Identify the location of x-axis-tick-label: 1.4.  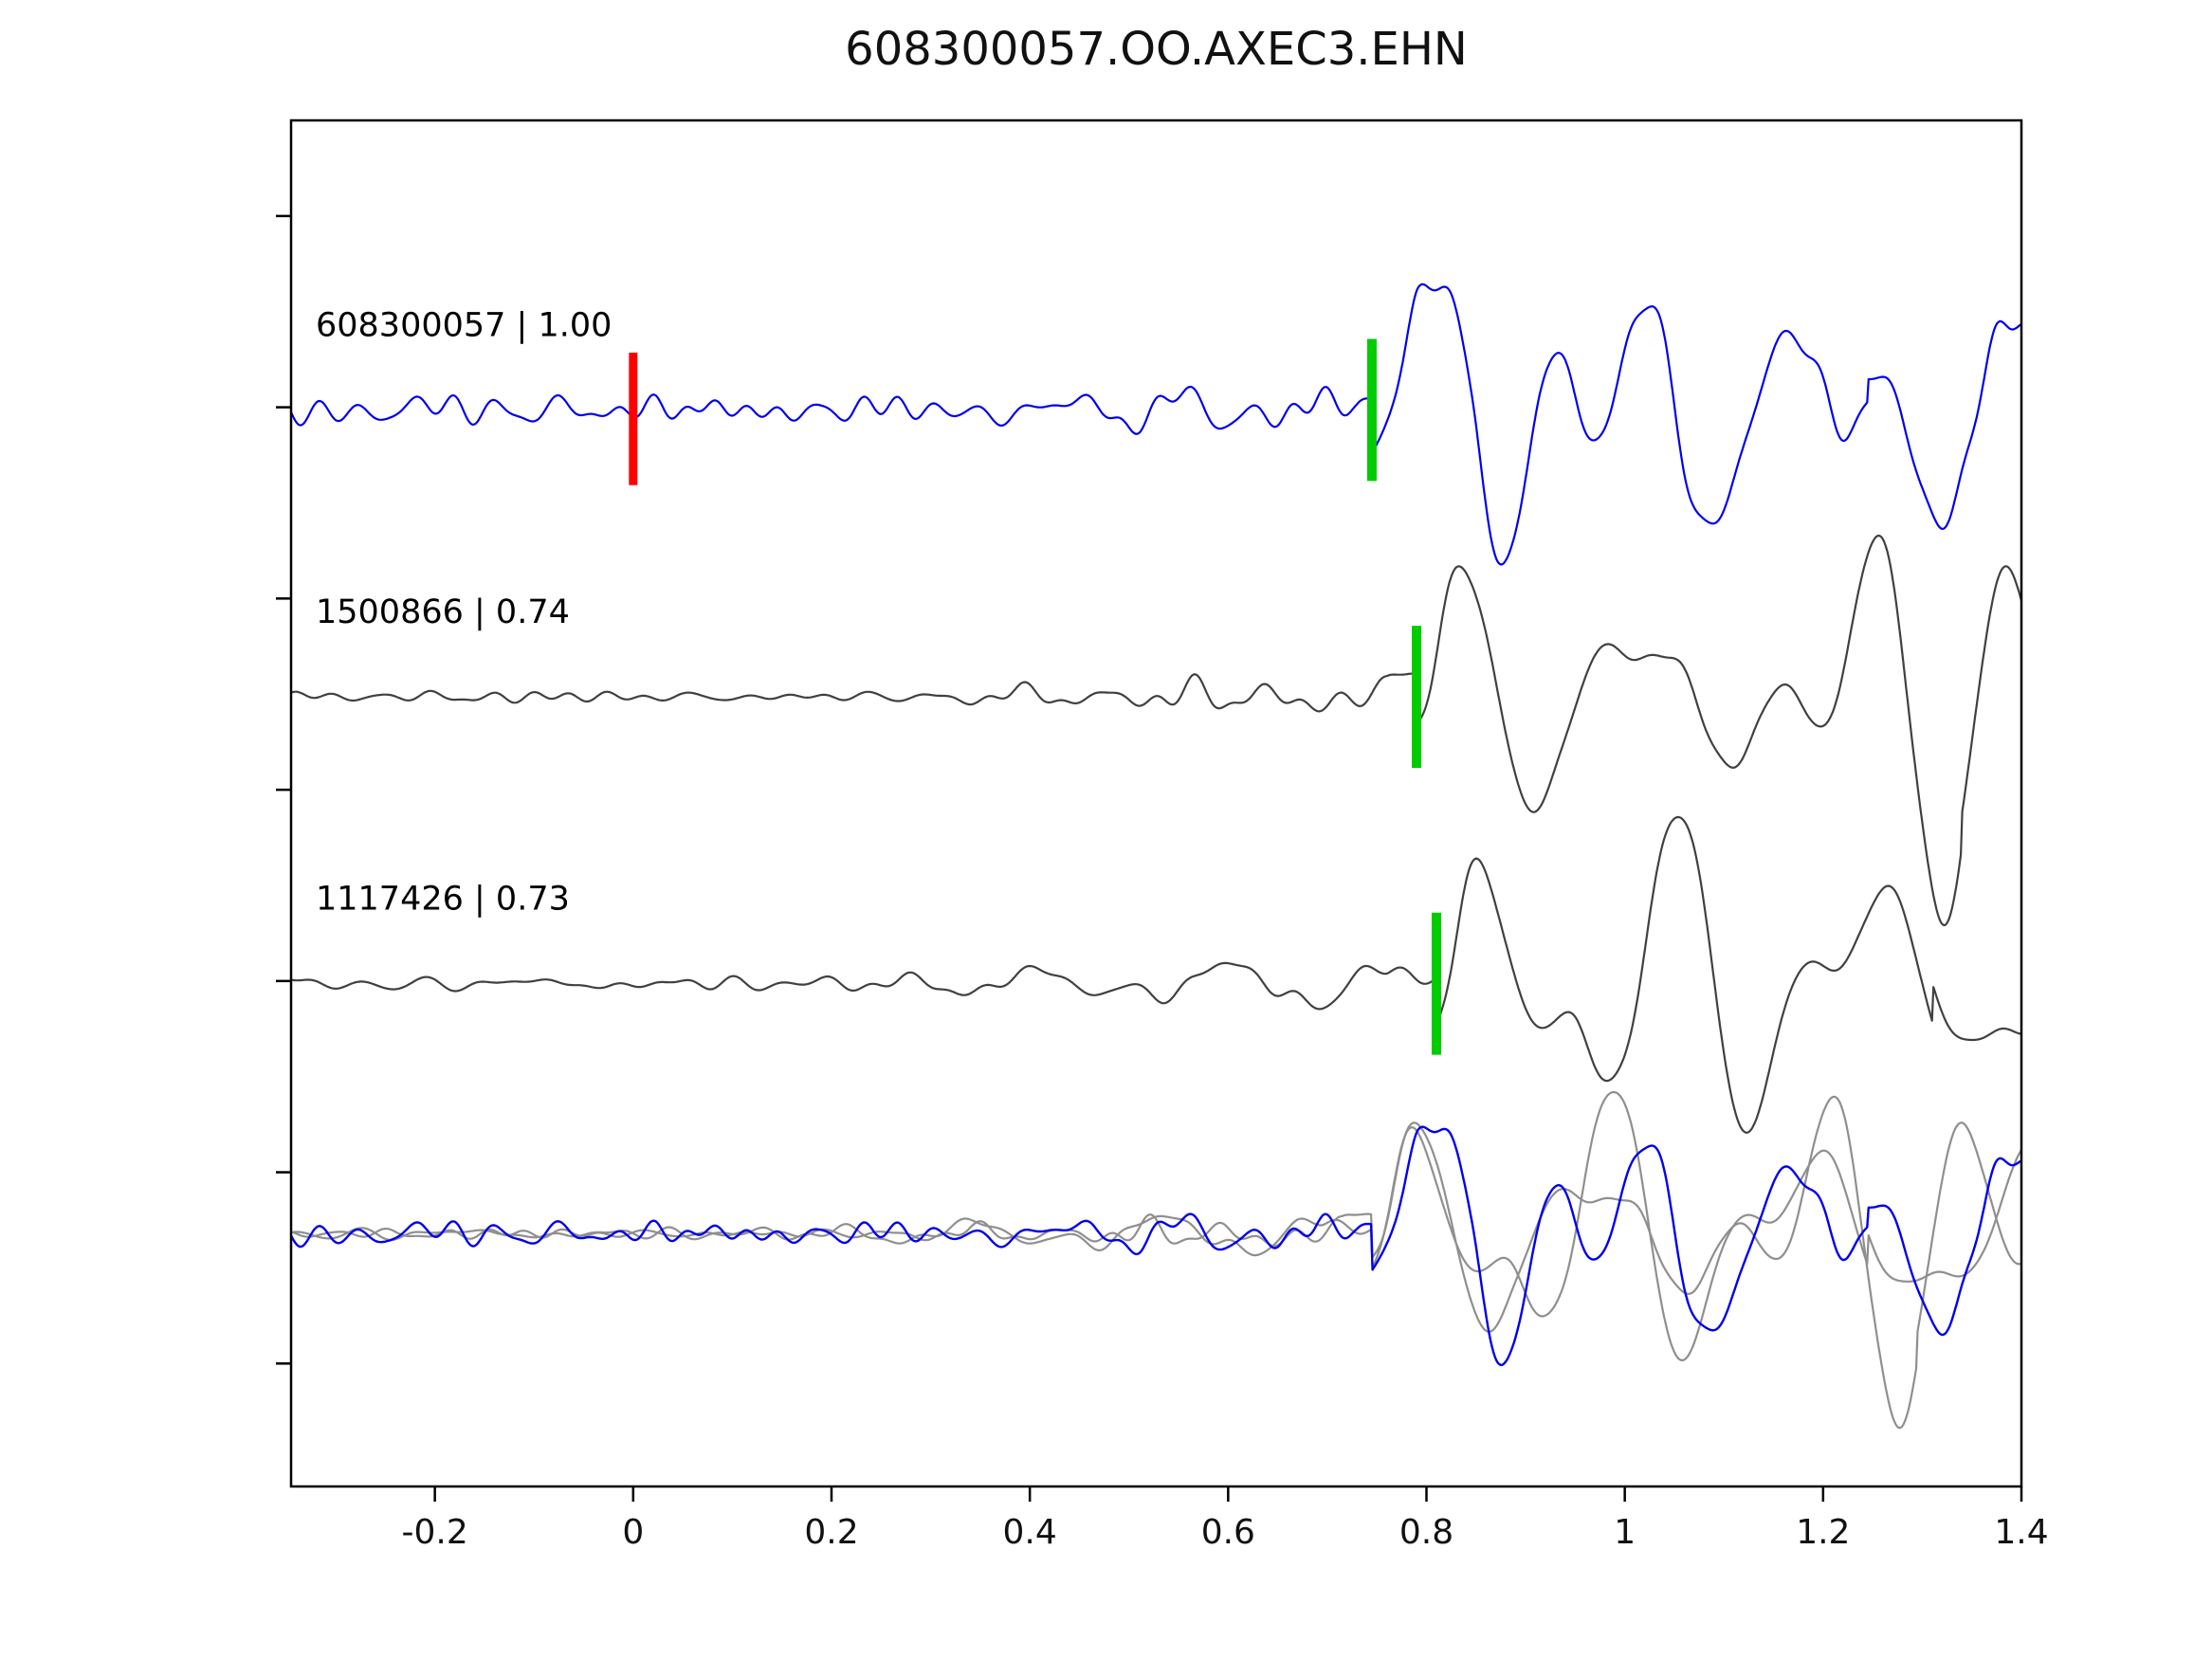
(2021, 1532).